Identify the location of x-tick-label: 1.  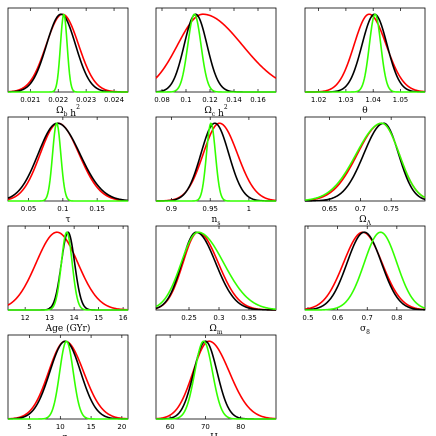
(249, 209).